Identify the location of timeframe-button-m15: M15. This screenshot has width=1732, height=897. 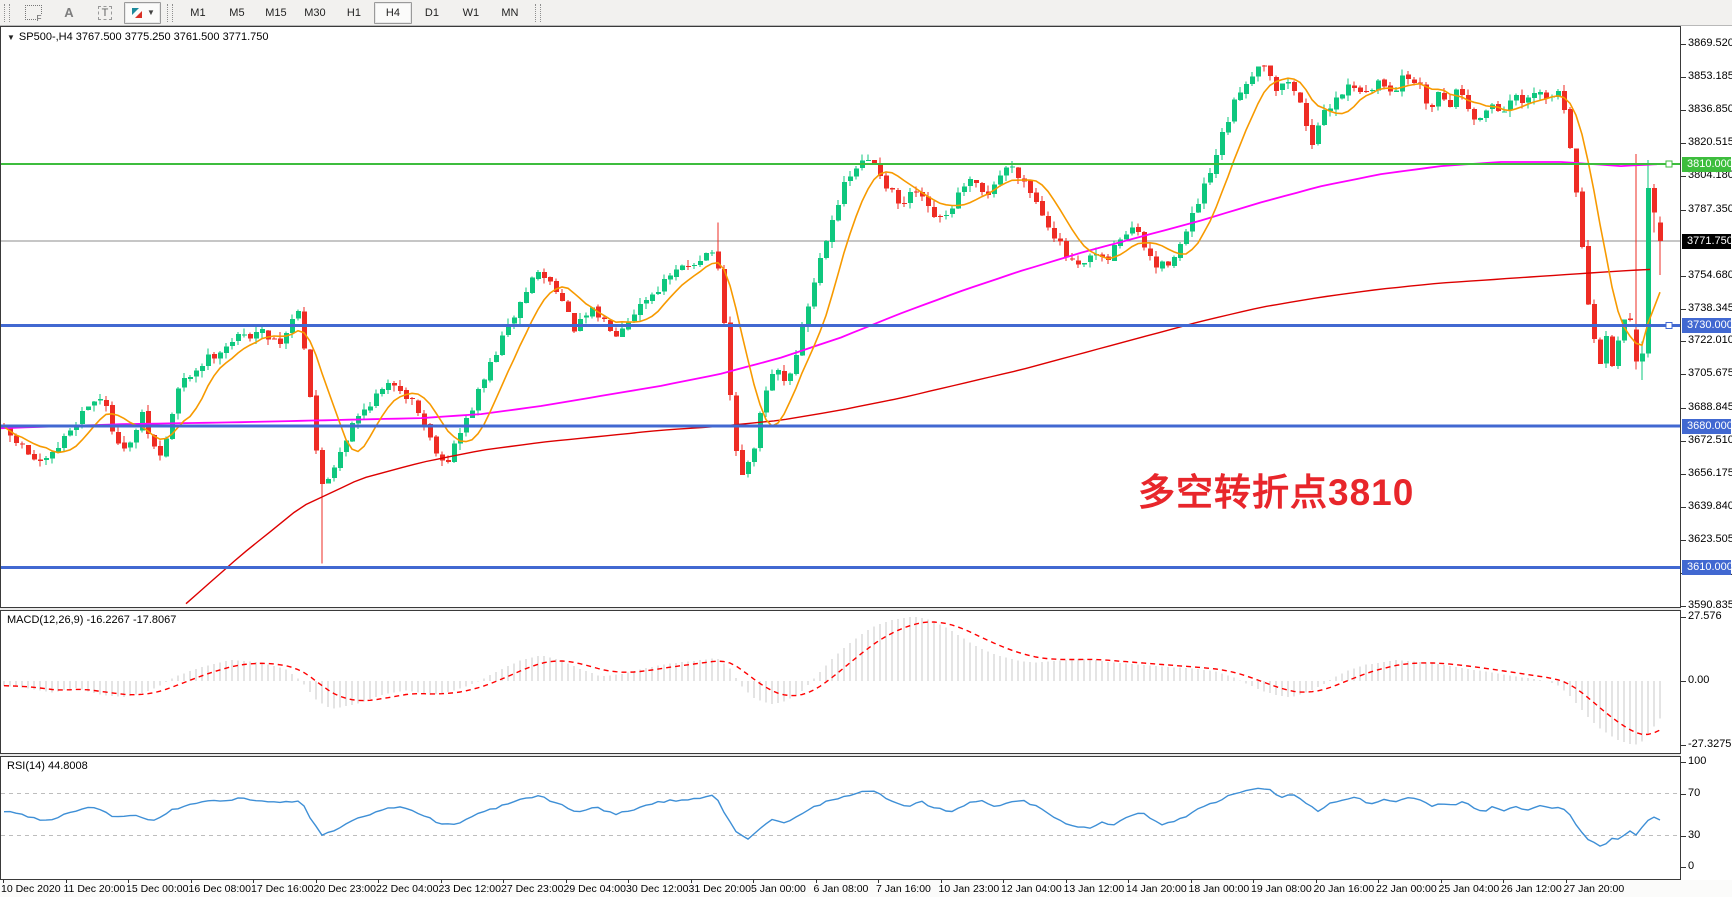
(276, 12).